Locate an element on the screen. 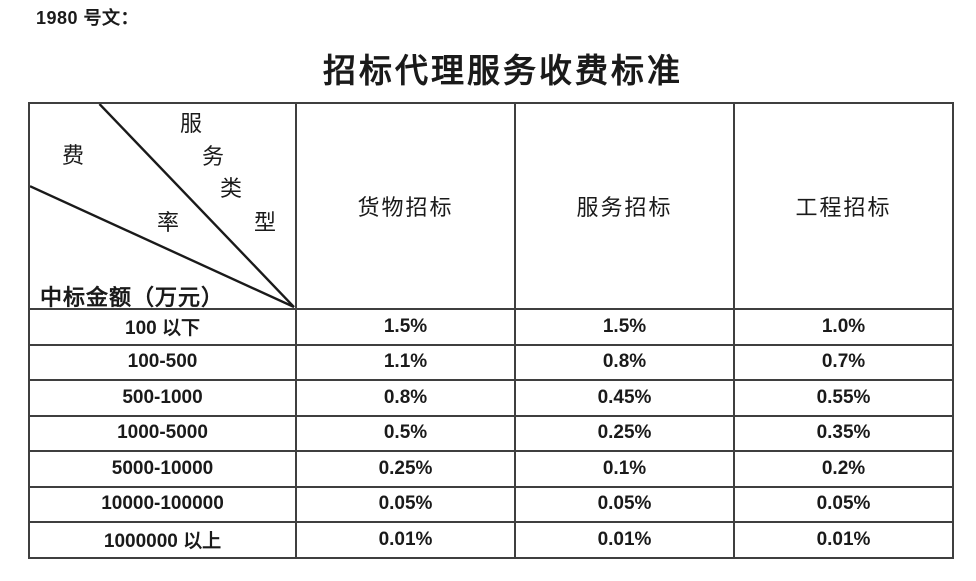  amount-axis-label: 中标金额（万元） is located at coordinates (132, 297).